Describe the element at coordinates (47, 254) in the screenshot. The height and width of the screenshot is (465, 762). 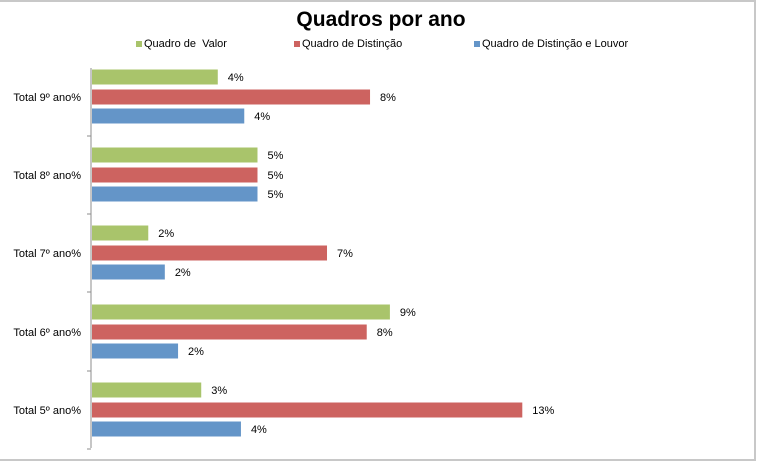
I see `category-label: Total 7º ano%` at that location.